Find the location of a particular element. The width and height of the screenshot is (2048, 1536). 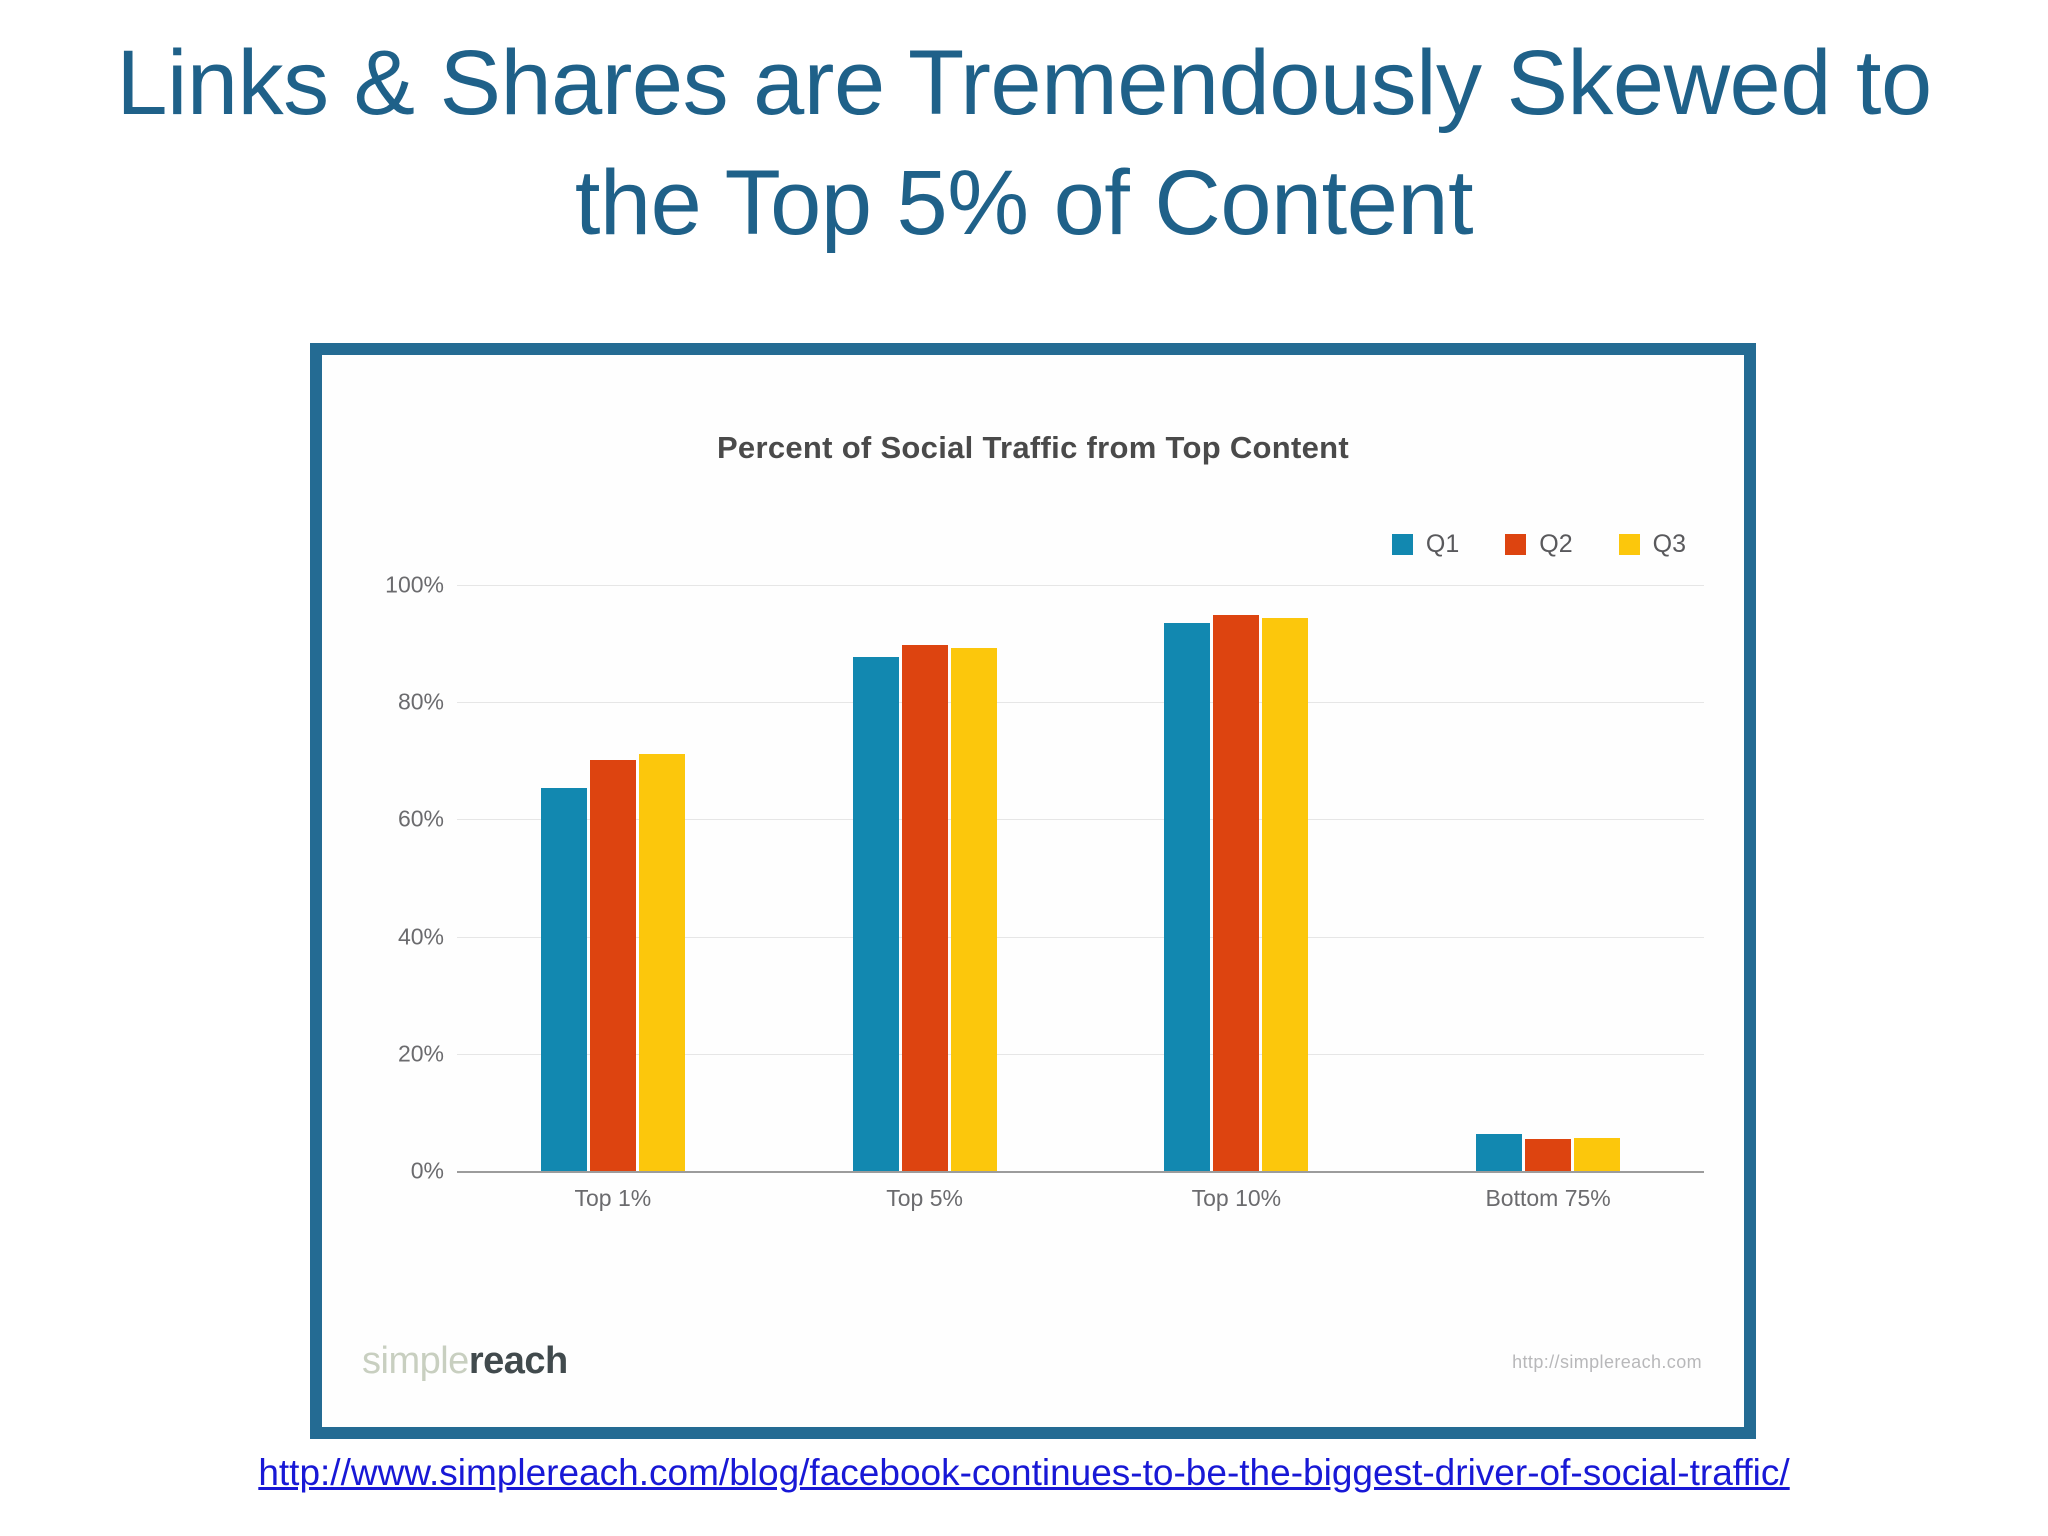

x-axis-tick-label: Top 1% is located at coordinates (613, 1198).